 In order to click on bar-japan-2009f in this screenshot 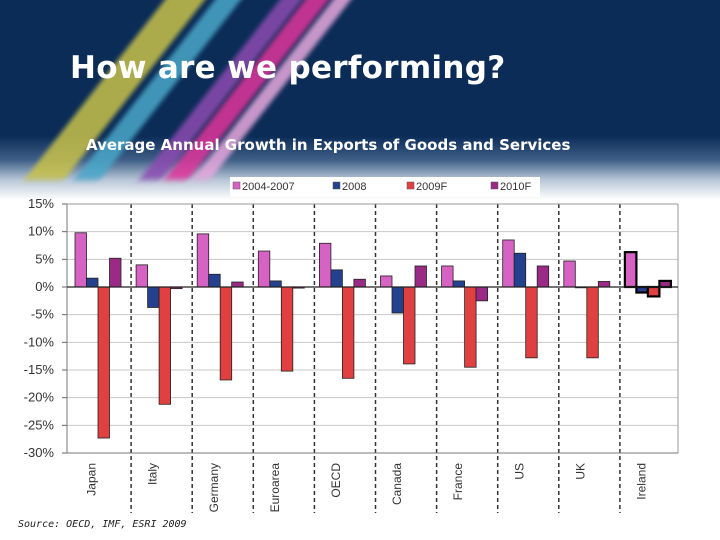, I will do `click(103, 362)`.